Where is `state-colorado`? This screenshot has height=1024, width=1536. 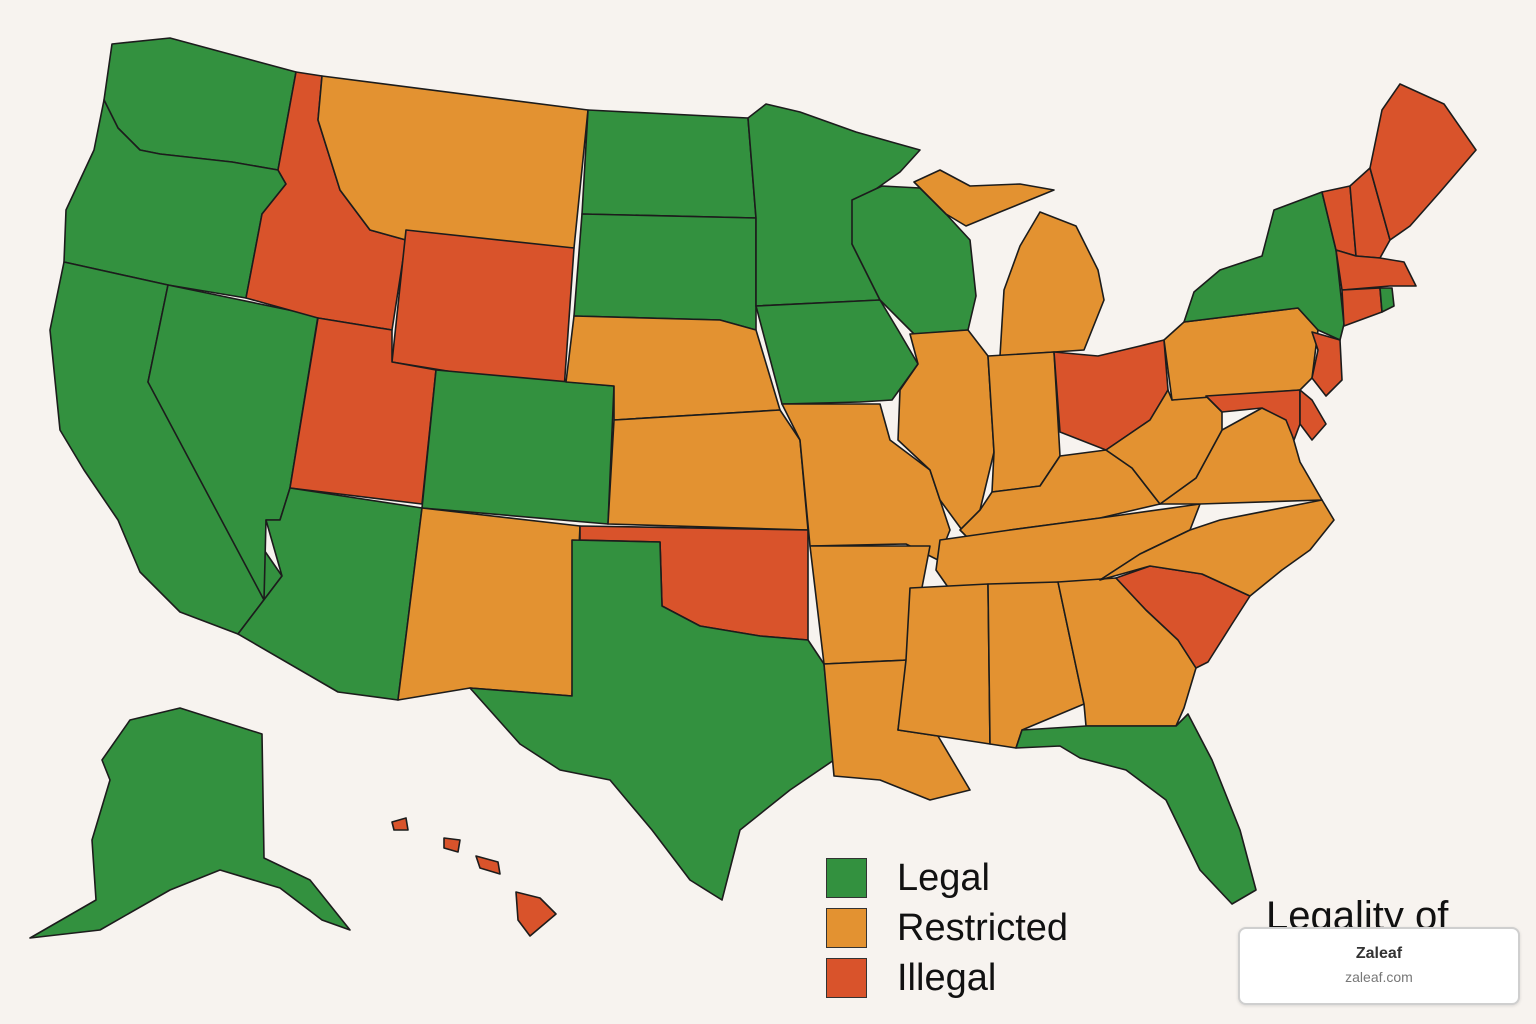 state-colorado is located at coordinates (518, 447).